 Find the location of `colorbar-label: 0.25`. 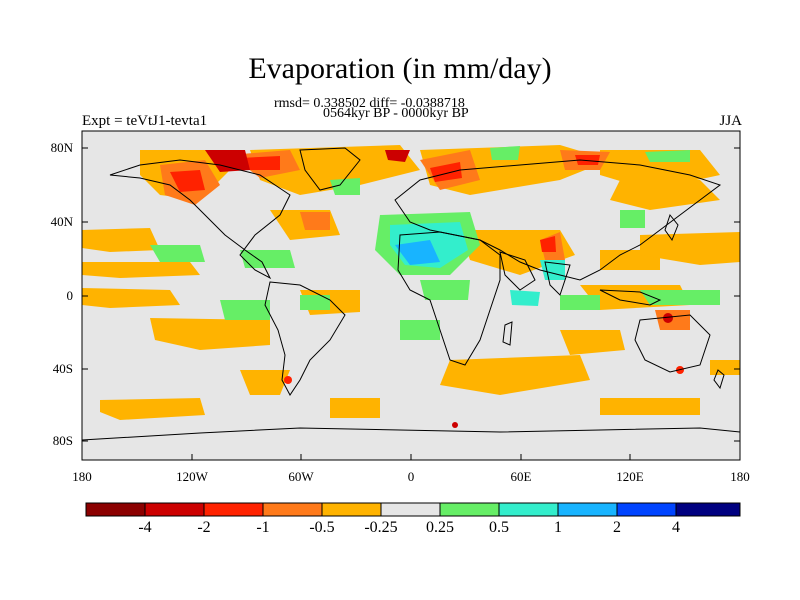

colorbar-label: 0.25 is located at coordinates (440, 527).